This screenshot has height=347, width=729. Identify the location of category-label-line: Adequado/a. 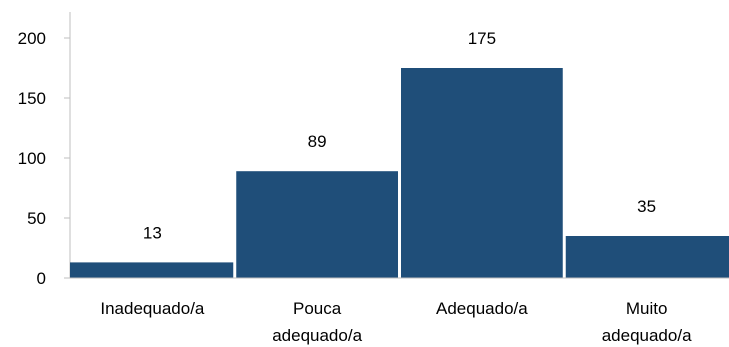
(482, 308).